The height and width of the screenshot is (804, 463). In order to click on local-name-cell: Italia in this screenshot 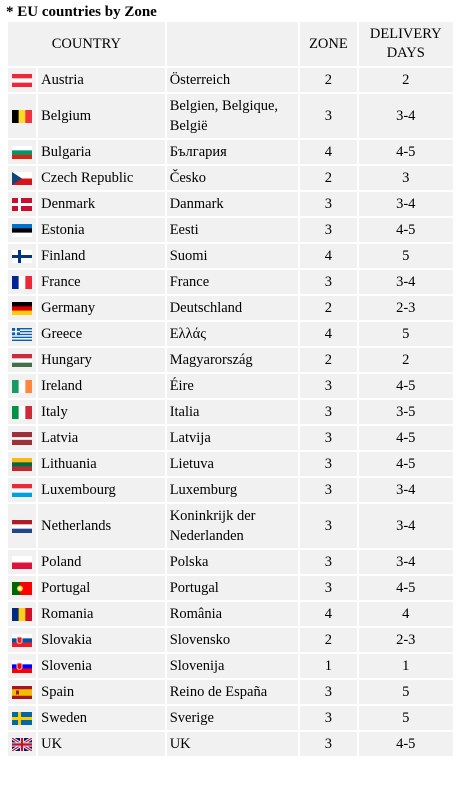, I will do `click(232, 412)`.